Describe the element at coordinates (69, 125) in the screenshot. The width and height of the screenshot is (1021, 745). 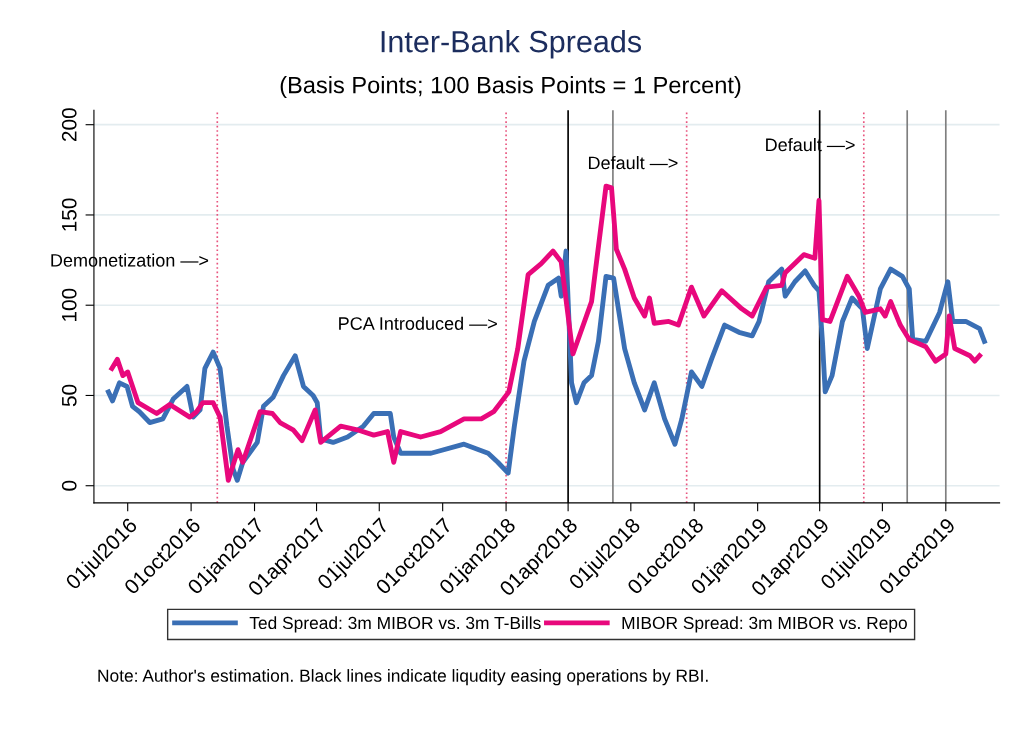
I see `y-tick-label: 200` at that location.